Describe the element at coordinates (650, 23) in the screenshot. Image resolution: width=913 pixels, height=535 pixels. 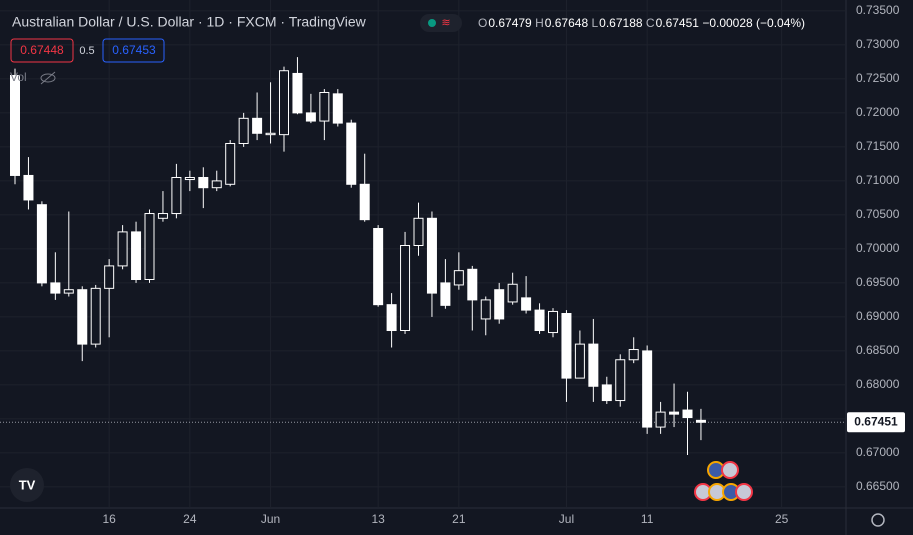
I see `ohlc-label: C` at that location.